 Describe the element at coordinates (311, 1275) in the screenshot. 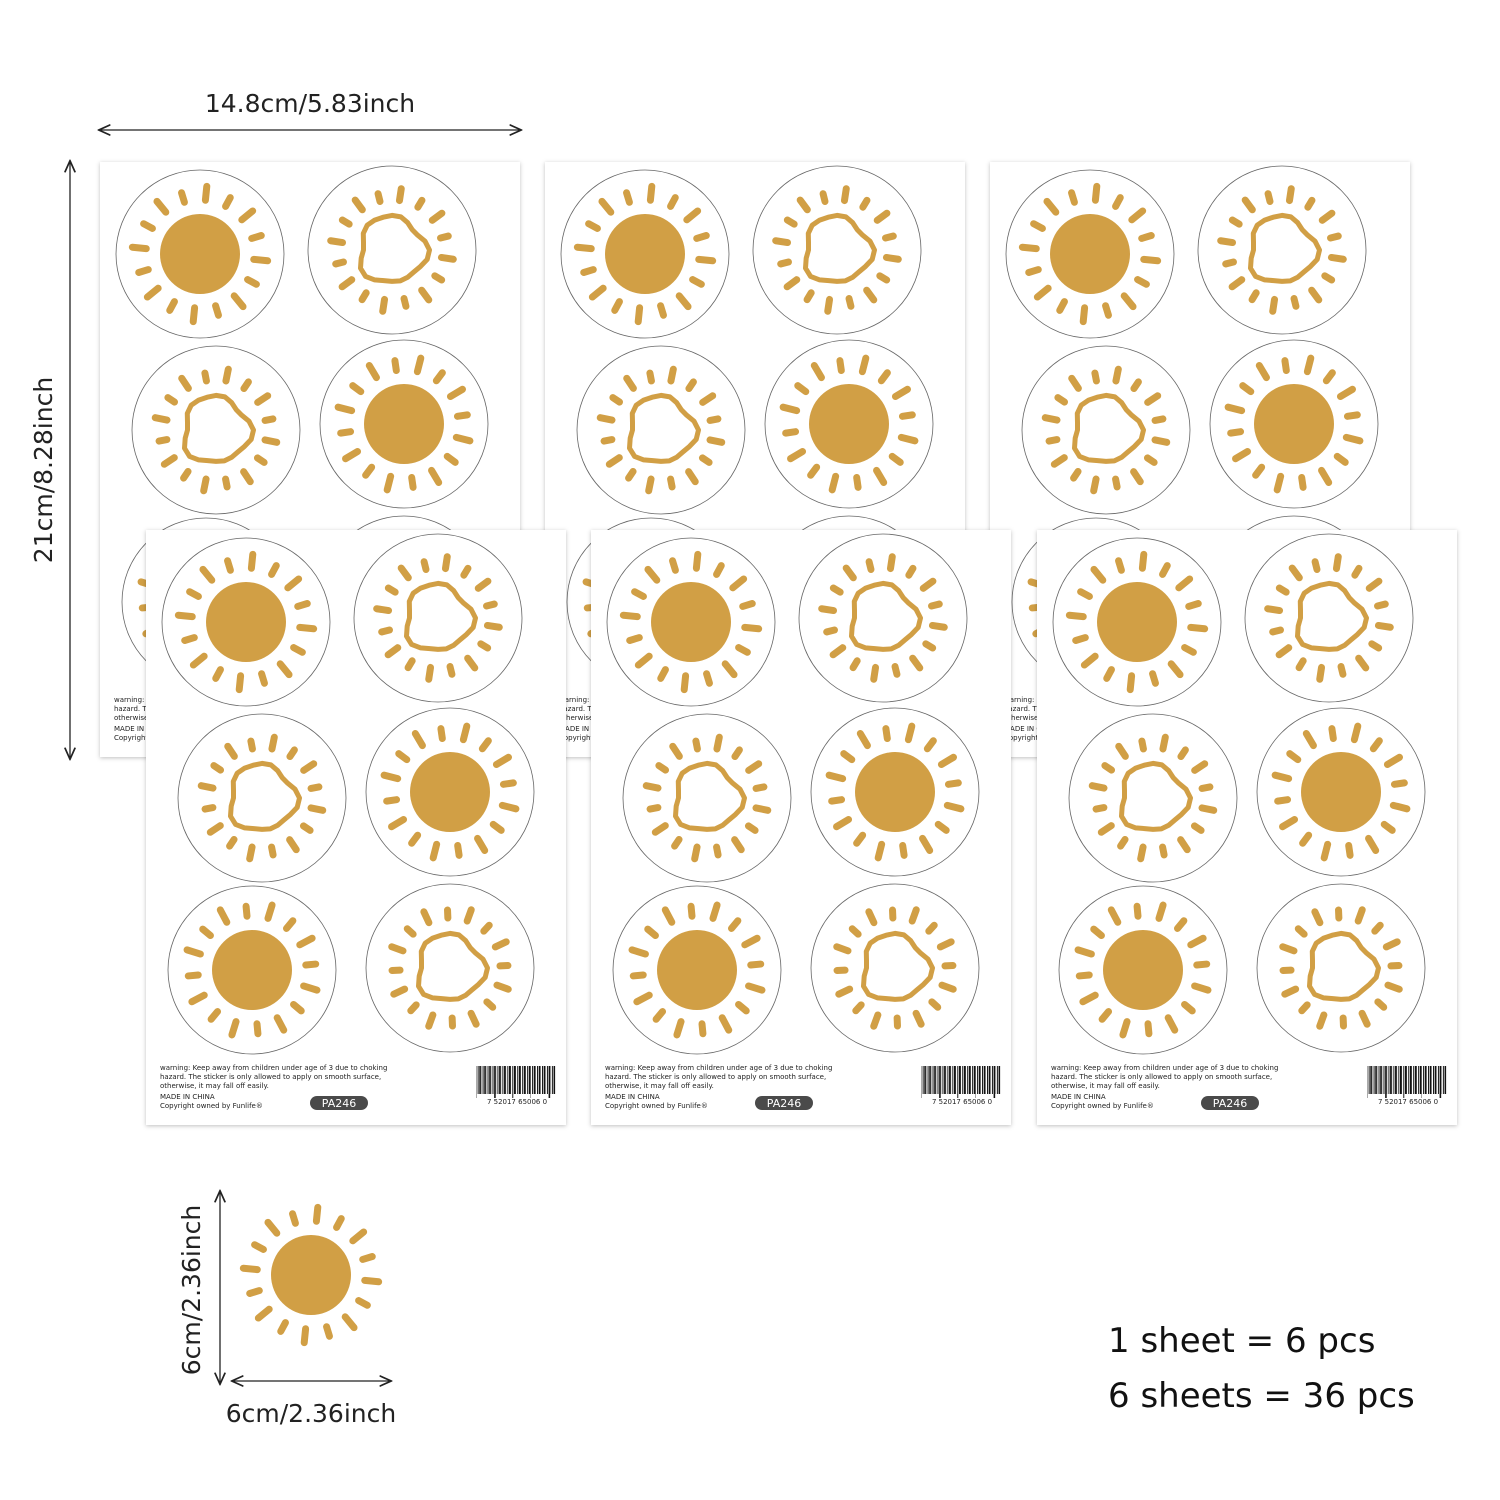

I see `single-sticker` at that location.